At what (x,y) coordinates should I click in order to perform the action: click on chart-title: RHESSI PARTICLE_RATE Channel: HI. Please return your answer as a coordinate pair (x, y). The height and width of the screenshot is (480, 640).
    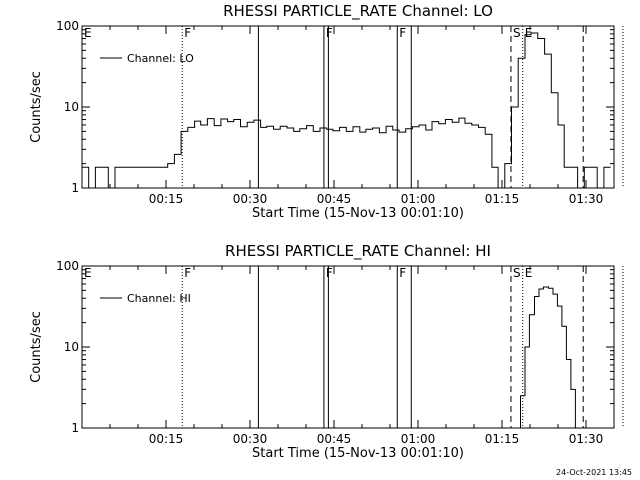
    Looking at the image, I should click on (358, 251).